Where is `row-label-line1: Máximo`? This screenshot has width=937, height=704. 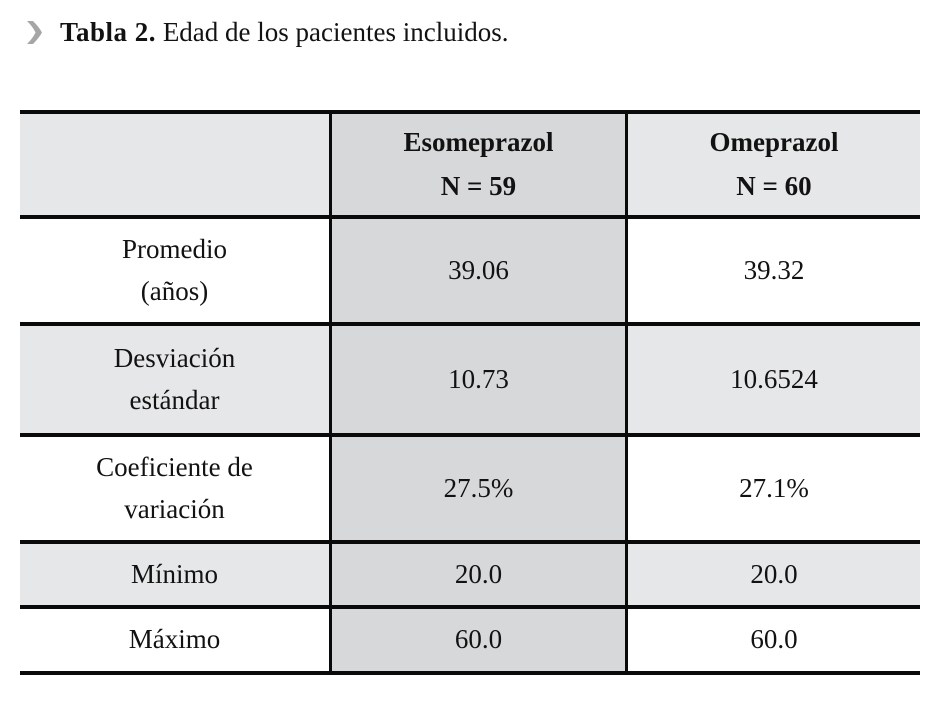 row-label-line1: Máximo is located at coordinates (174, 639).